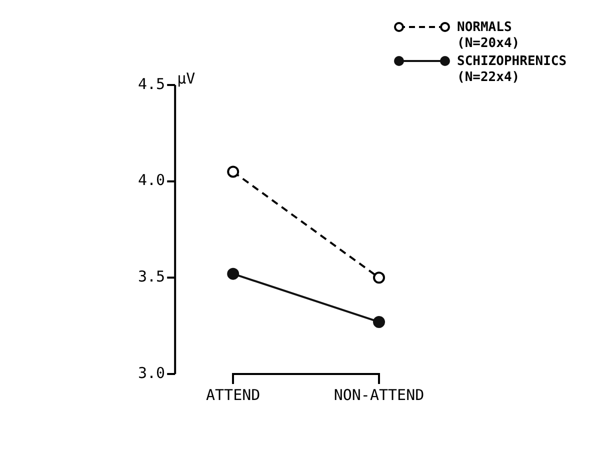 The image size is (597, 459). What do you see at coordinates (186, 78) in the screenshot?
I see `y-axis-title: µV` at bounding box center [186, 78].